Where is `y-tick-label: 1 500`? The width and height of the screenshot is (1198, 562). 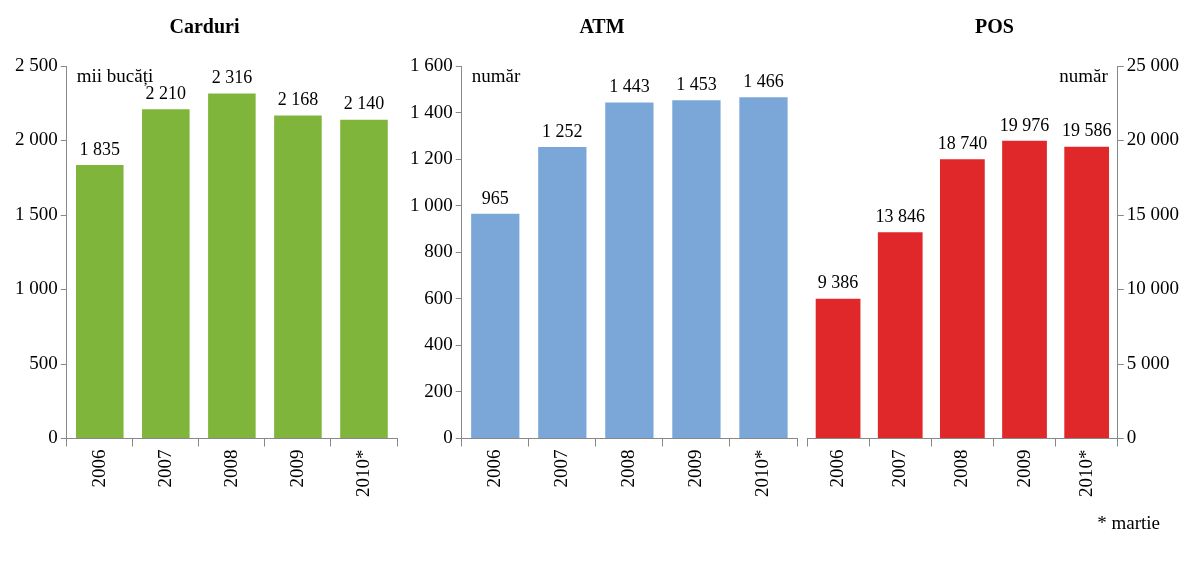
y-tick-label: 1 500 is located at coordinates (36, 213).